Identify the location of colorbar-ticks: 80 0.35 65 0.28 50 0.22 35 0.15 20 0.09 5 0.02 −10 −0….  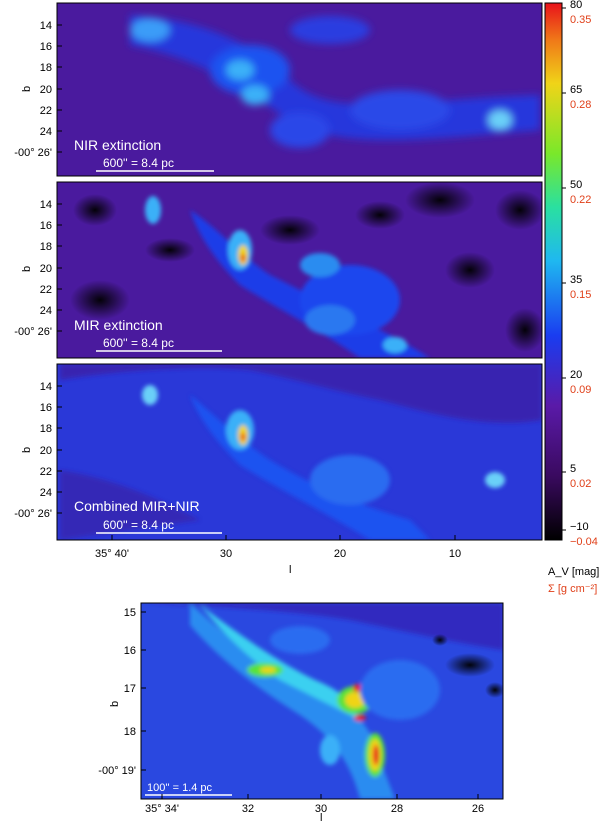
(580, 274).